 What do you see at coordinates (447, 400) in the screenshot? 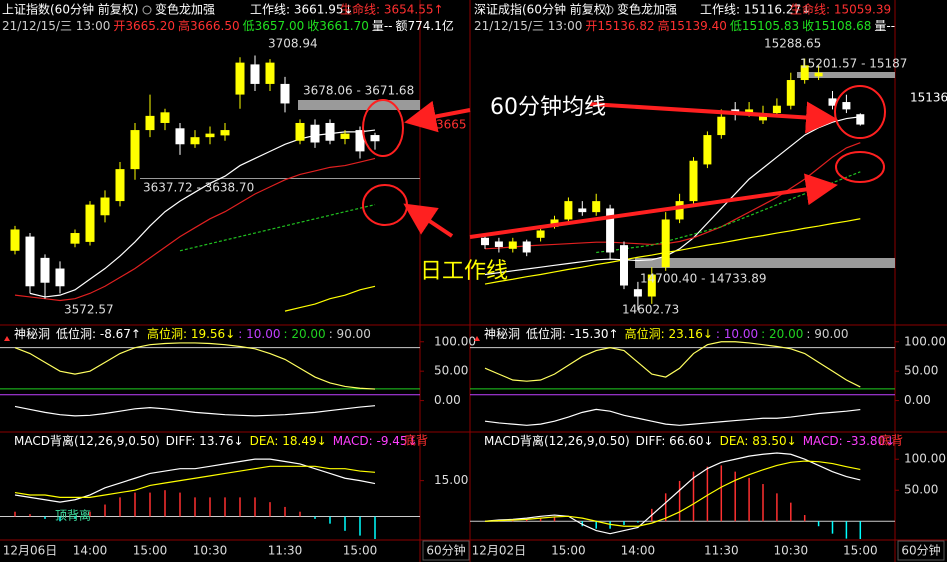
I see `y-tick-label: 0.00` at bounding box center [447, 400].